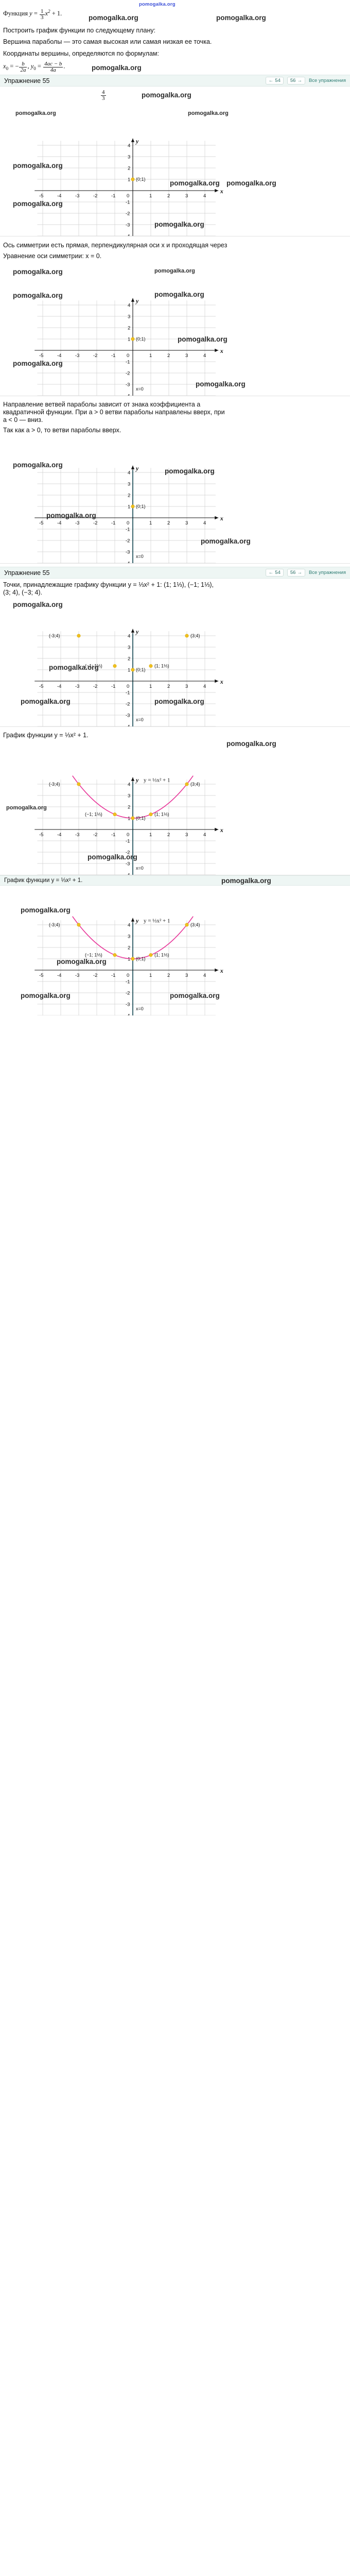 Image resolution: width=350 pixels, height=2576 pixels. Describe the element at coordinates (278, 573) in the screenshot. I see `prev-exercise-number-2: 54` at that location.